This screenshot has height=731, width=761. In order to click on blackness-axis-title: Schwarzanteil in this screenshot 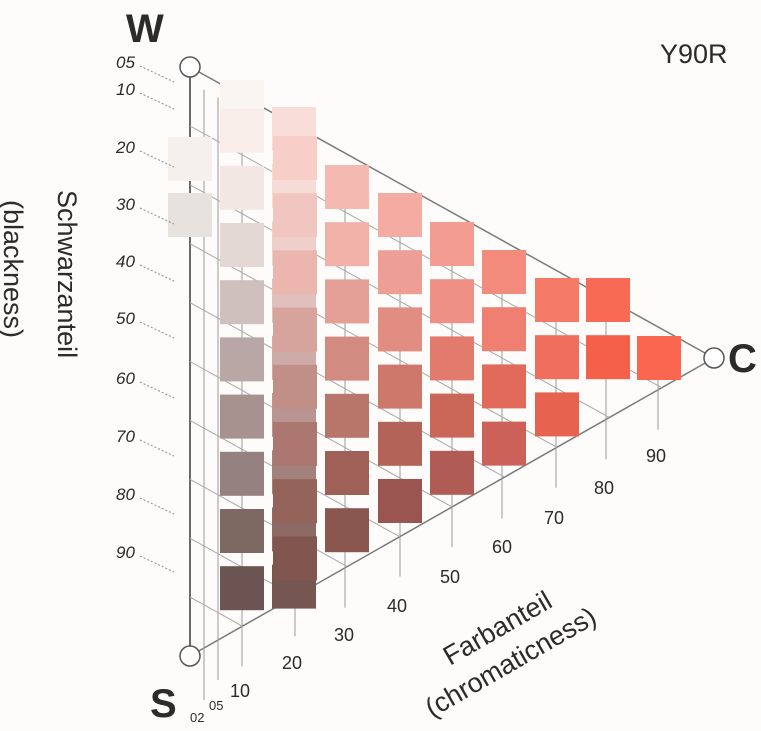, I will do `click(67, 274)`.